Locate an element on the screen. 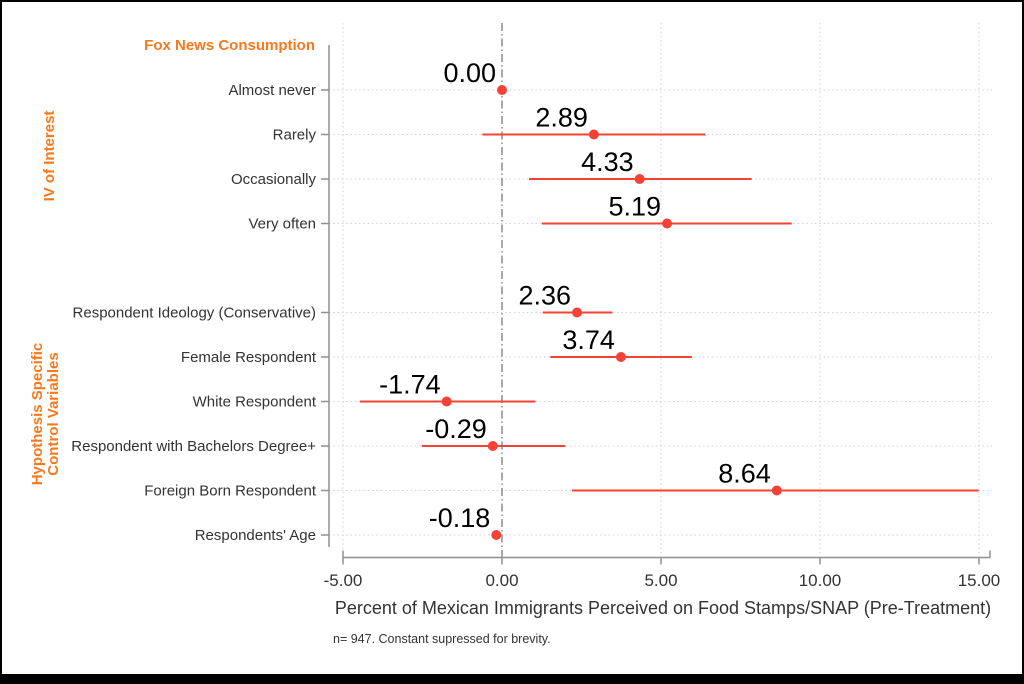 This screenshot has width=1024, height=684. estimate-value-label: 0.00 is located at coordinates (469, 73).